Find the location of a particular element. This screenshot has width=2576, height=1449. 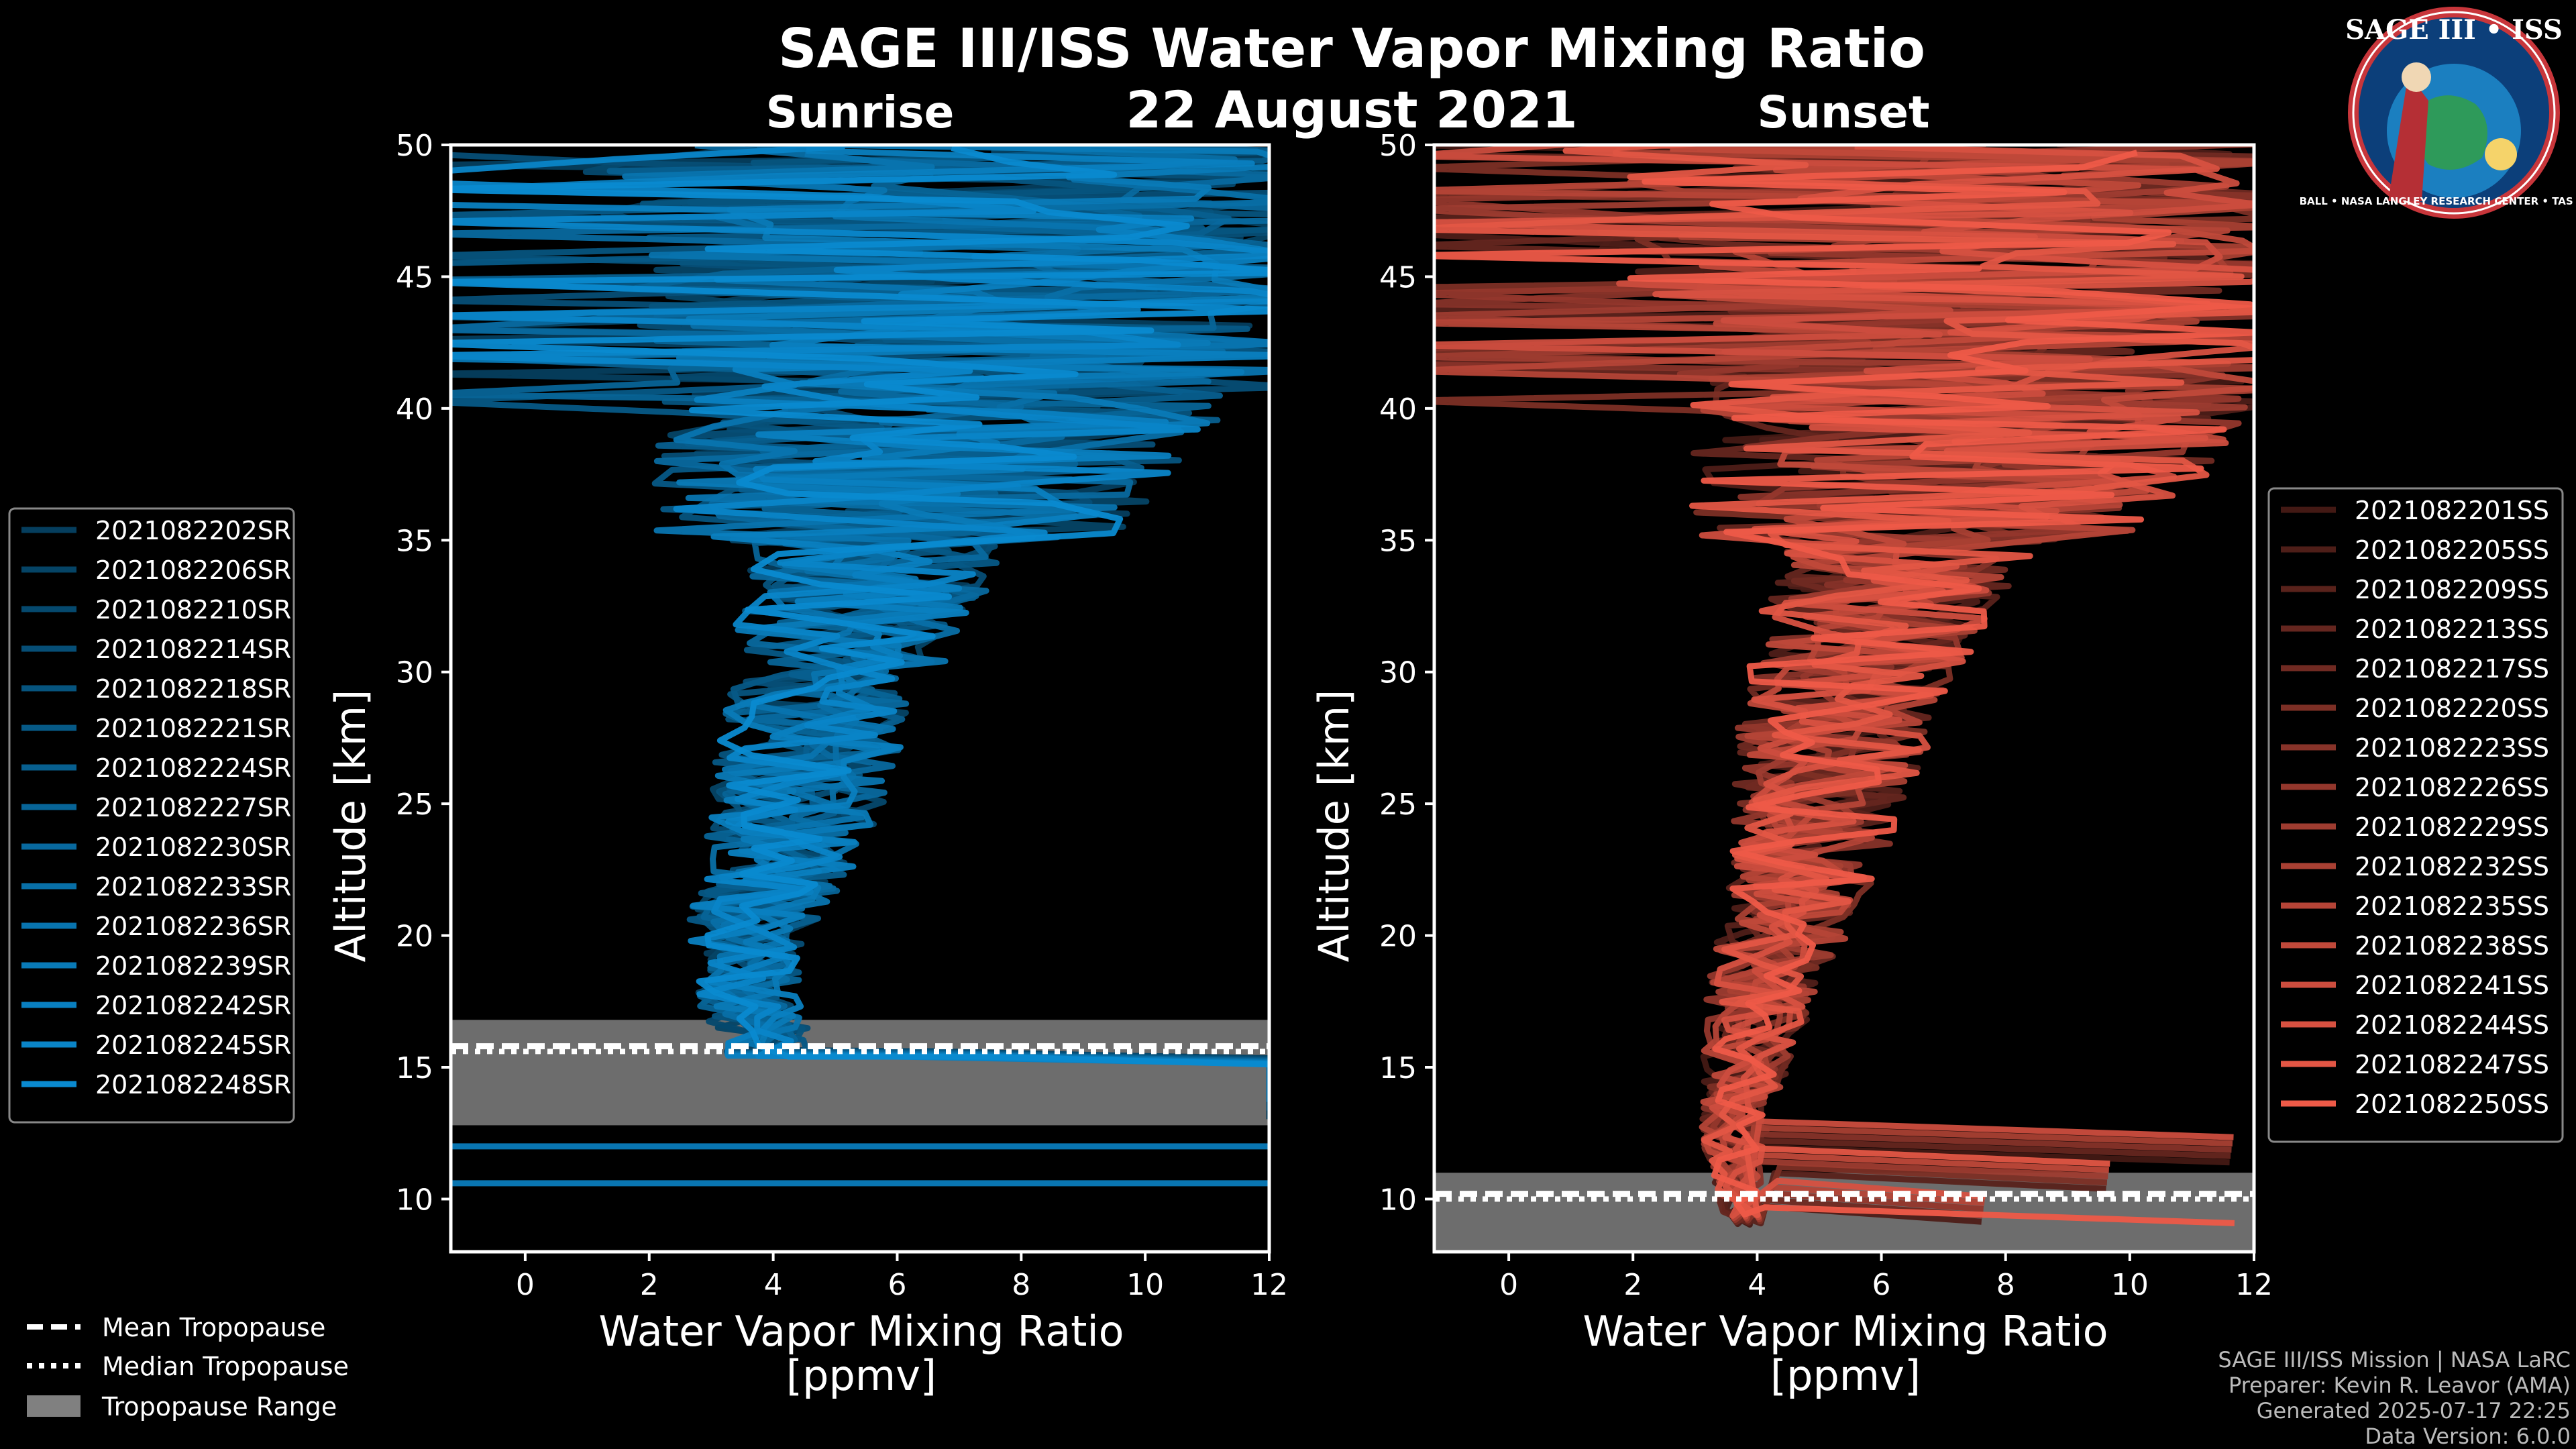

sunset-legend-entry: 2021082226SS is located at coordinates (2452, 787).